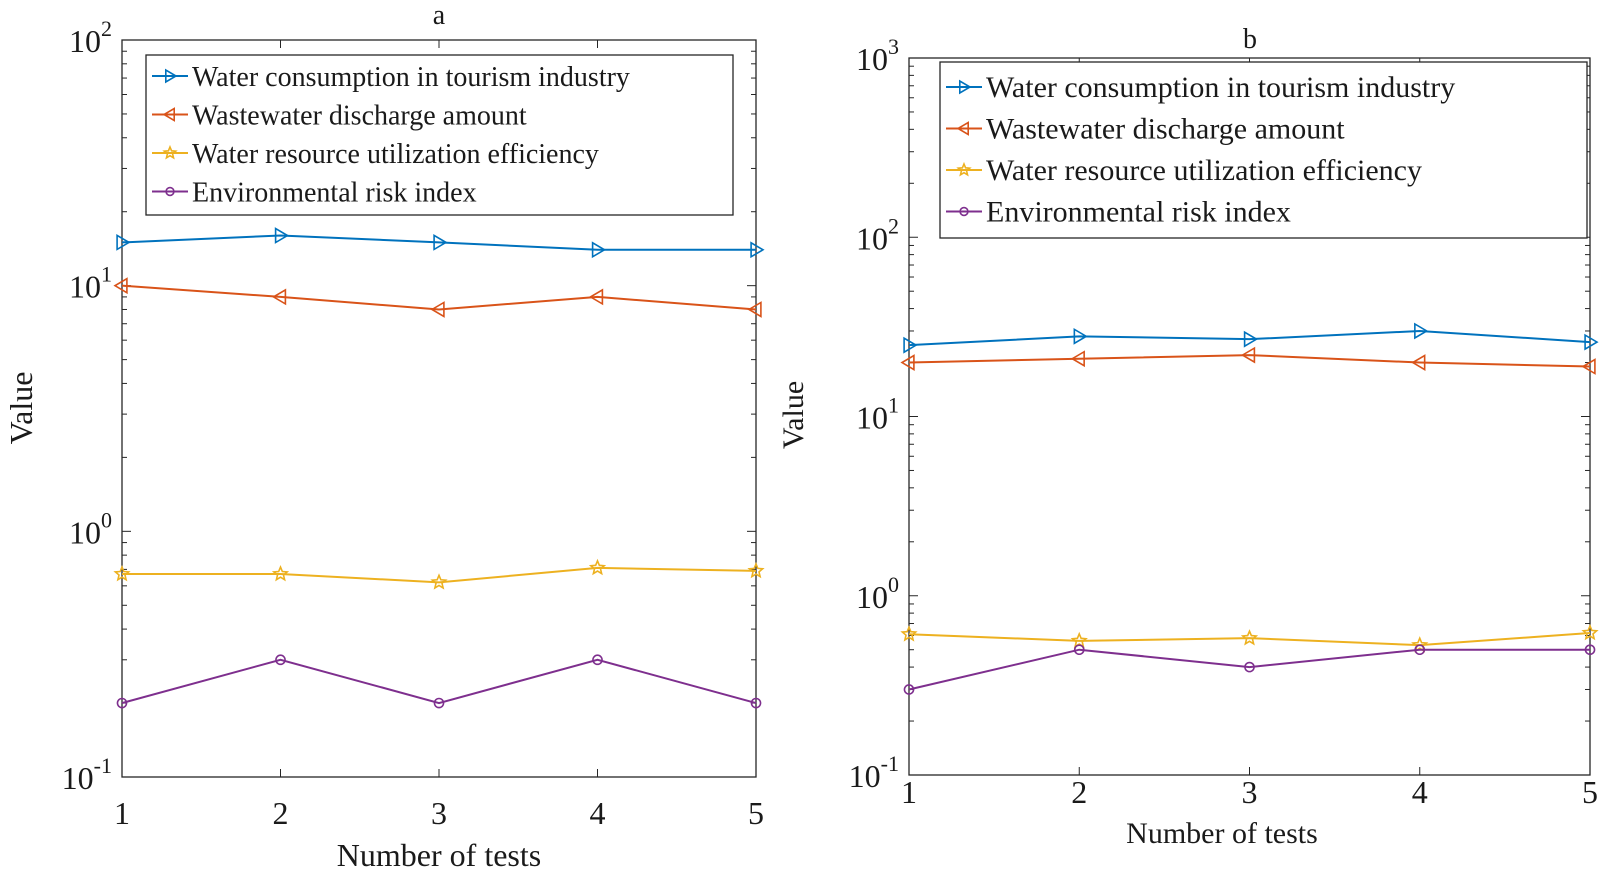 This screenshot has height=875, width=1605. I want to click on chart-title-a: a, so click(439, 15).